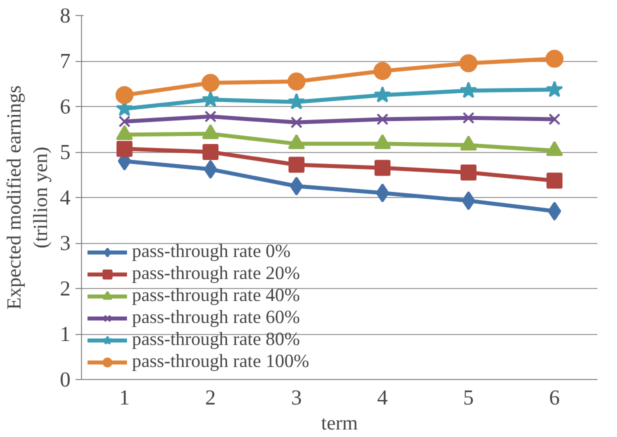 The image size is (617, 437). I want to click on y-tick-label: 7, so click(65, 61).